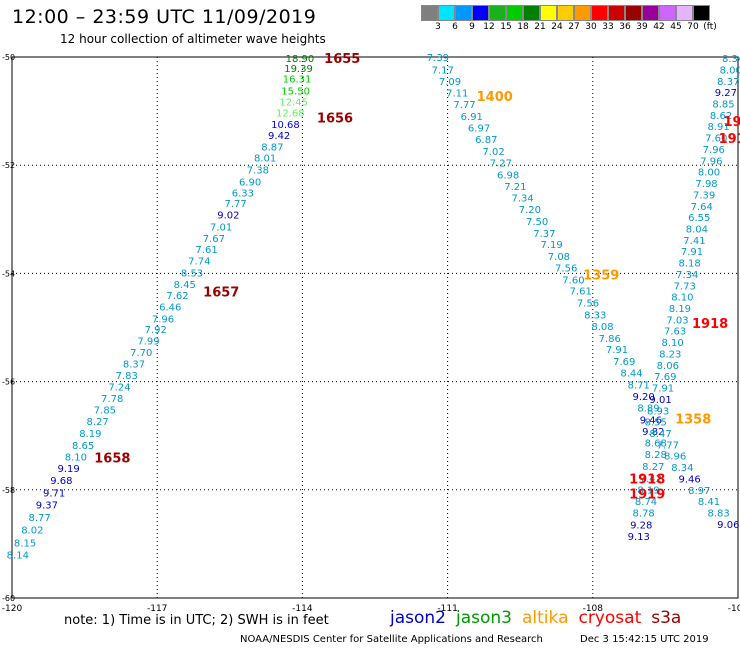 This screenshot has height=650, width=740. Describe the element at coordinates (486, 140) in the screenshot. I see `wave-height-value: 6.87` at that location.